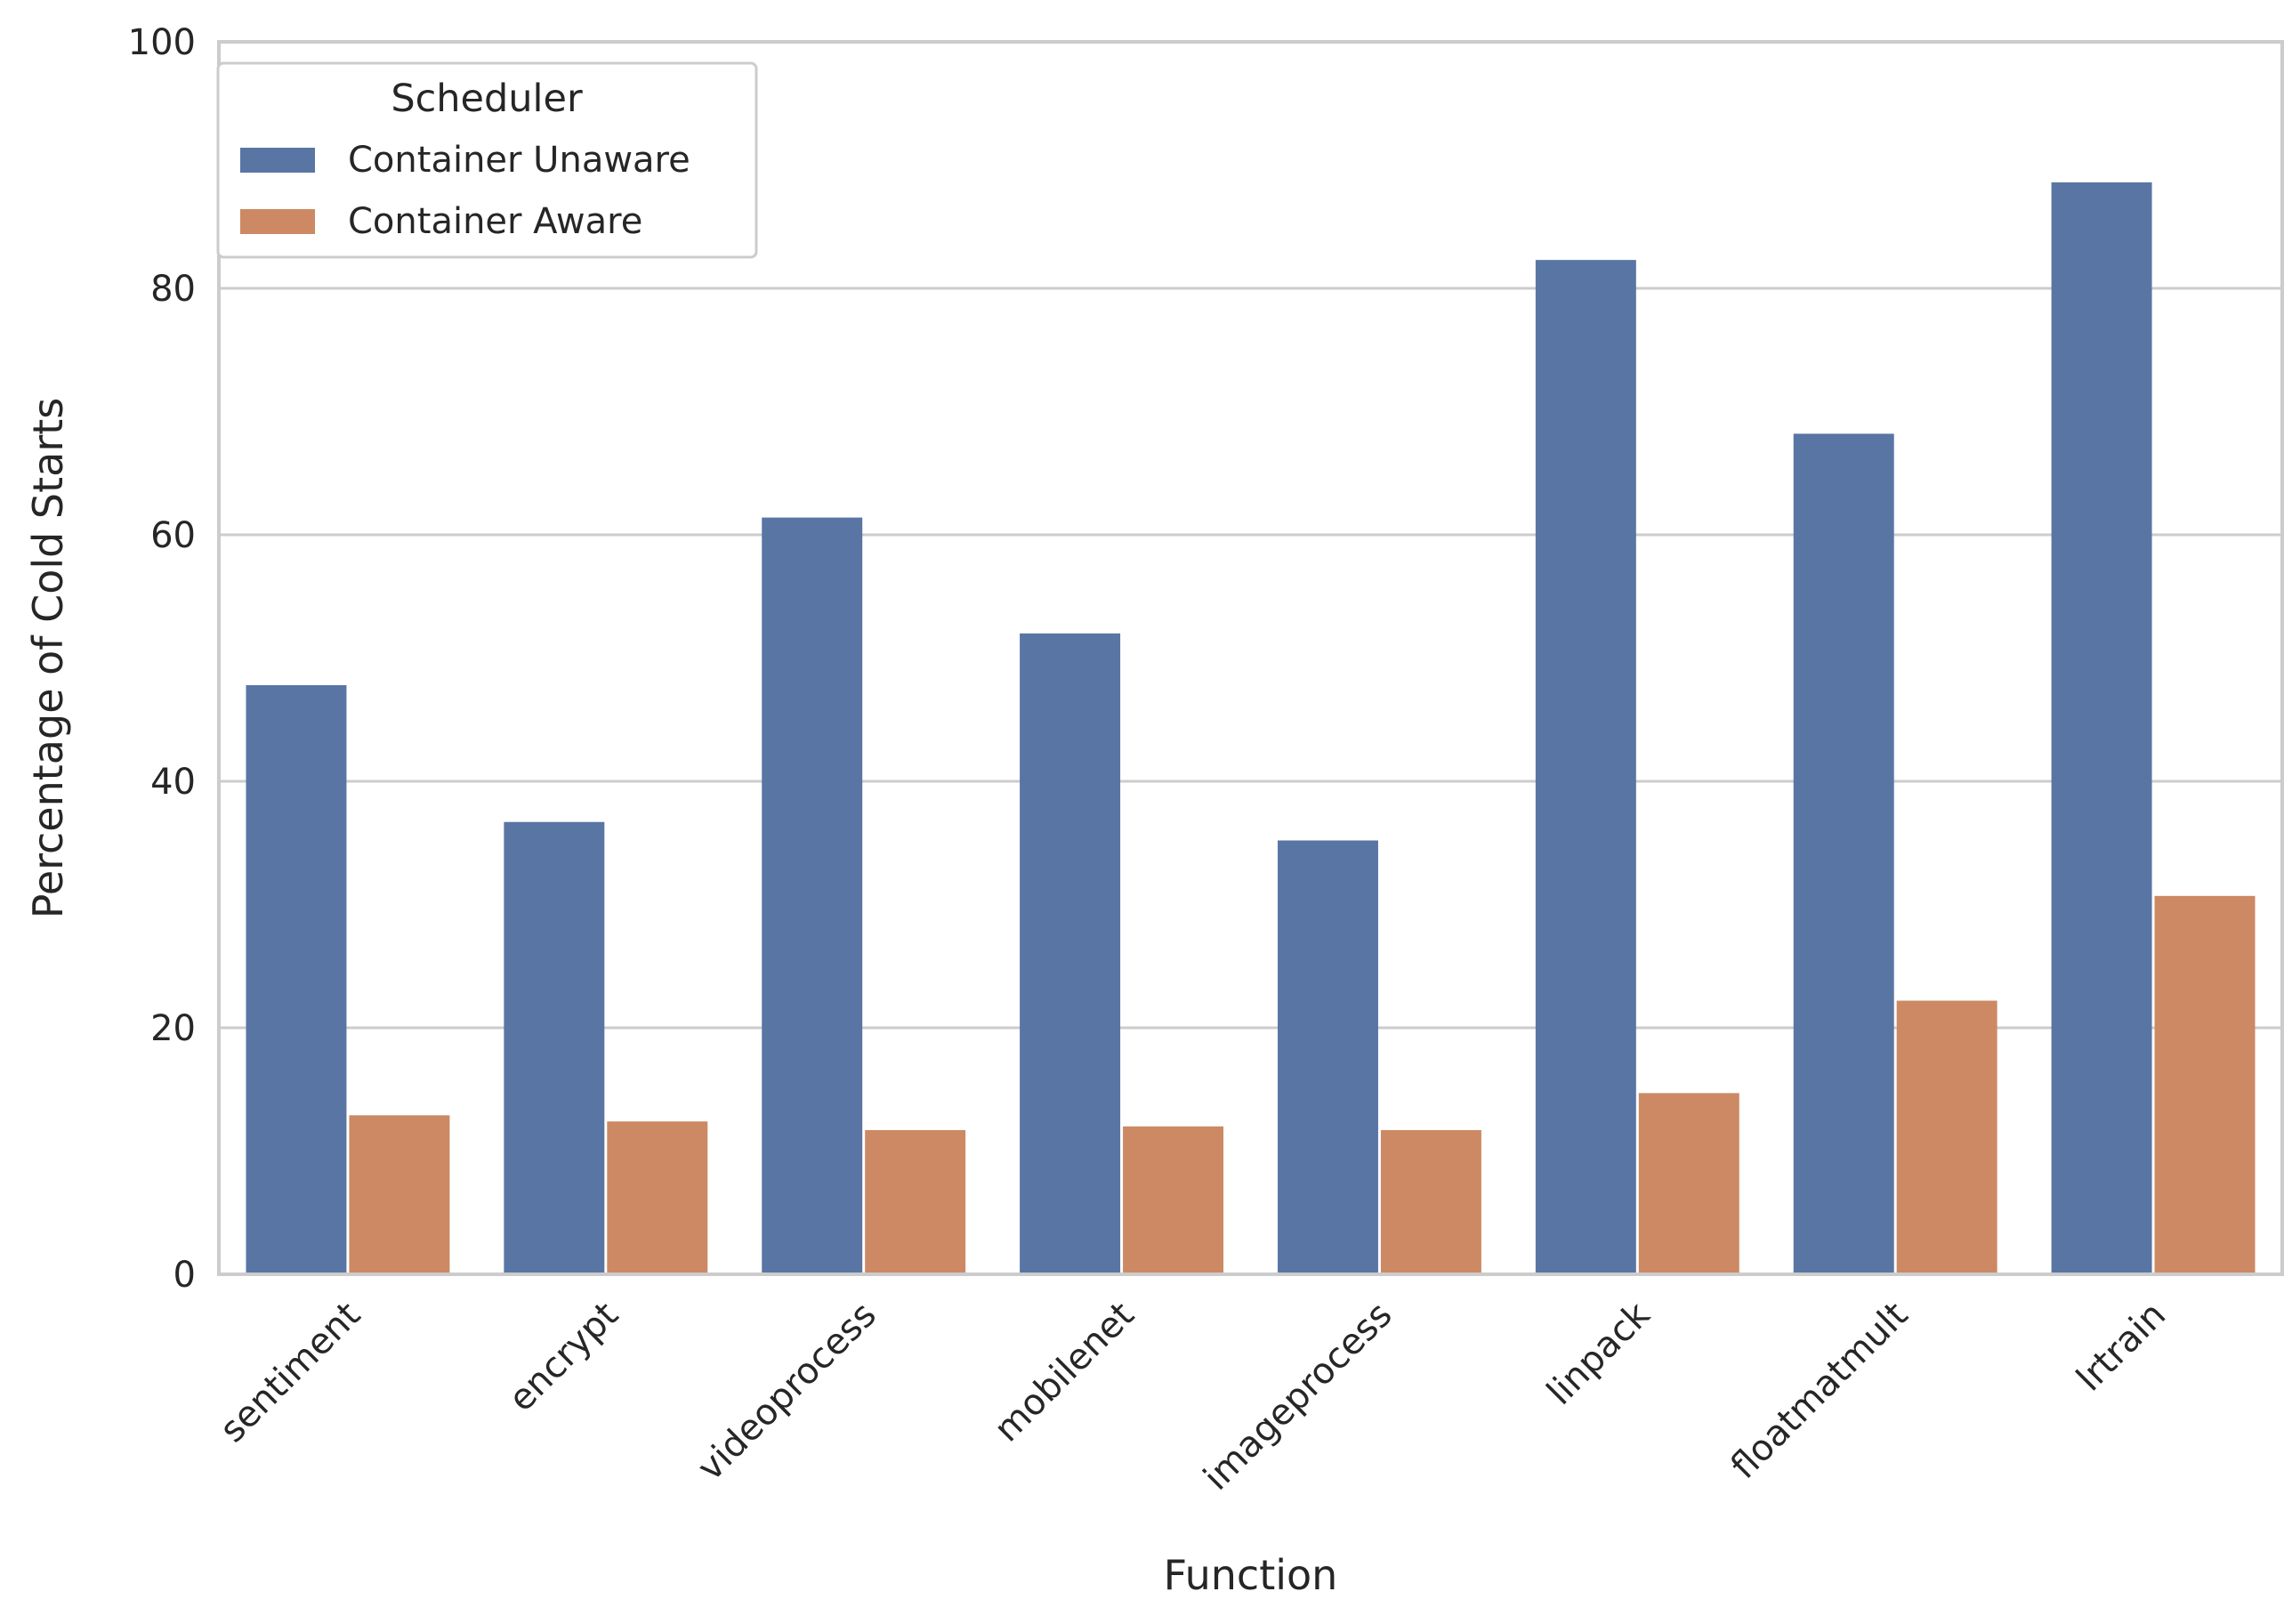 The width and height of the screenshot is (2292, 1624). Describe the element at coordinates (495, 221) in the screenshot. I see `legend-label-container-aware: Container Aware` at that location.